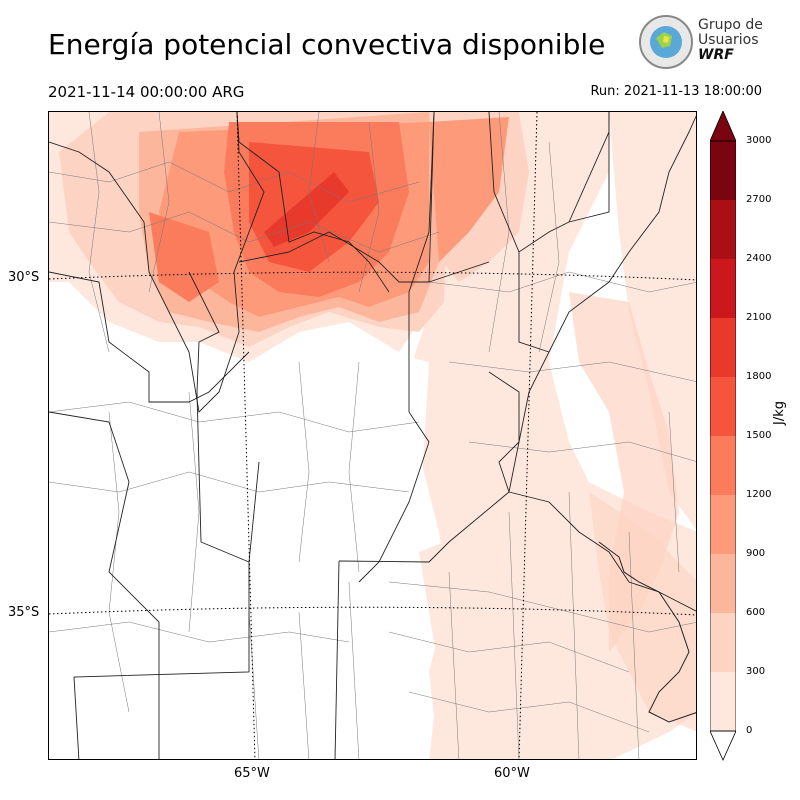 This screenshot has height=800, width=800. Describe the element at coordinates (759, 199) in the screenshot. I see `colorbar-tick-label: 2700` at that location.